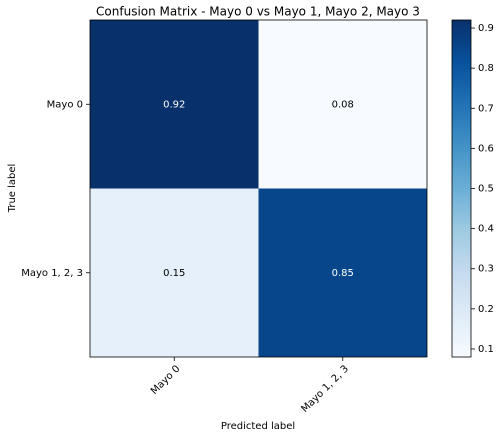 The height and width of the screenshot is (438, 499). Describe the element at coordinates (461, 188) in the screenshot. I see `colorbar` at that location.